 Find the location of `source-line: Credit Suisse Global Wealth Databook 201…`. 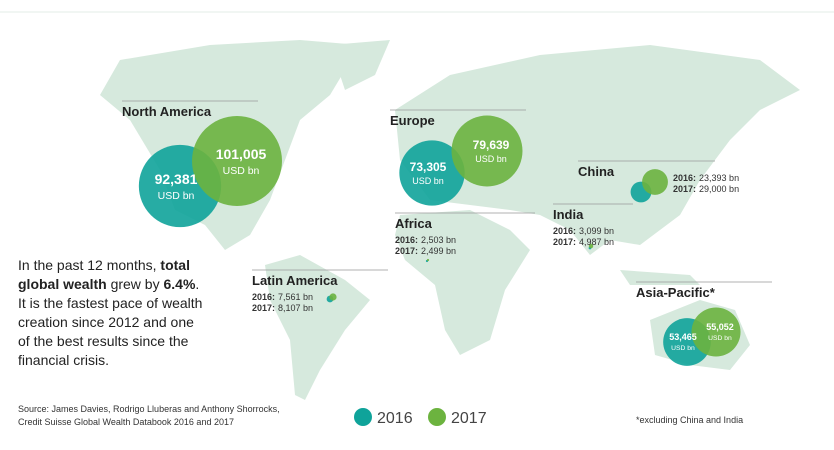

source-line: Credit Suisse Global Wealth Databook 201… is located at coordinates (126, 422).